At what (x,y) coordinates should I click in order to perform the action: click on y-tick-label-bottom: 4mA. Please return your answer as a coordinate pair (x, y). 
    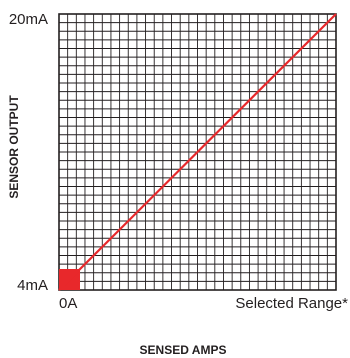
    Looking at the image, I should click on (32, 285).